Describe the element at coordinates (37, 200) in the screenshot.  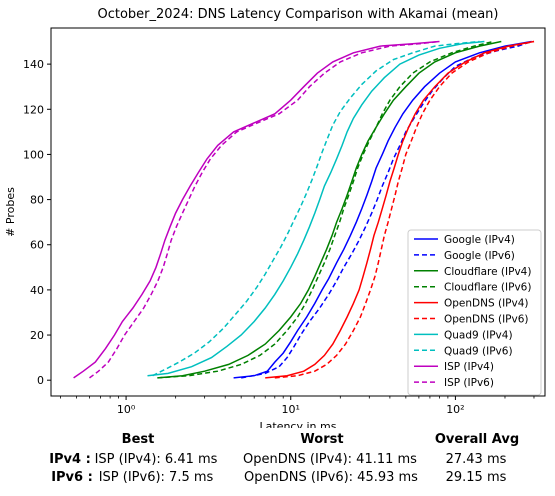
I see `y-tick-label: 80` at that location.